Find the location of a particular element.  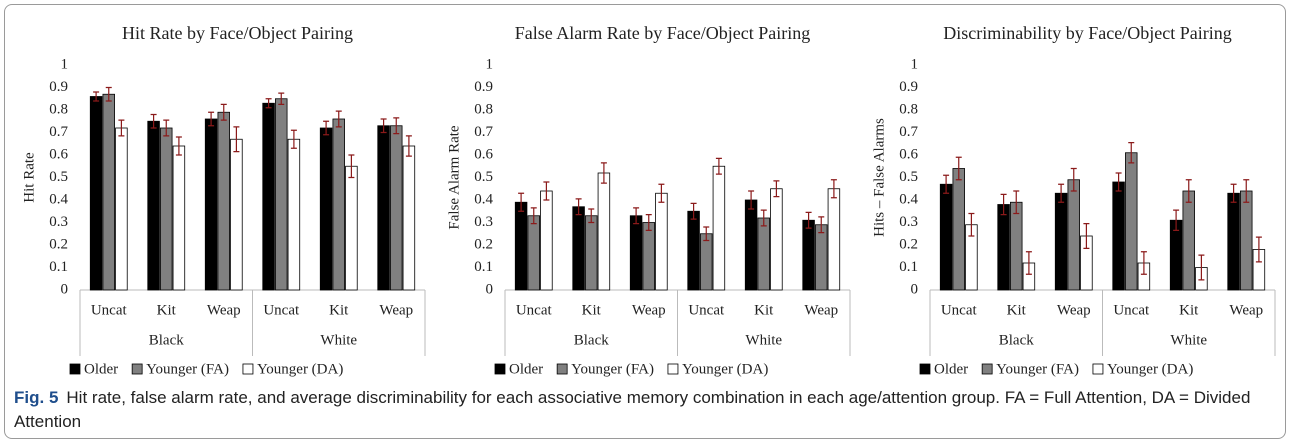

chart-title: False Alarm Rate by Face/Object Pairing is located at coordinates (662, 33).